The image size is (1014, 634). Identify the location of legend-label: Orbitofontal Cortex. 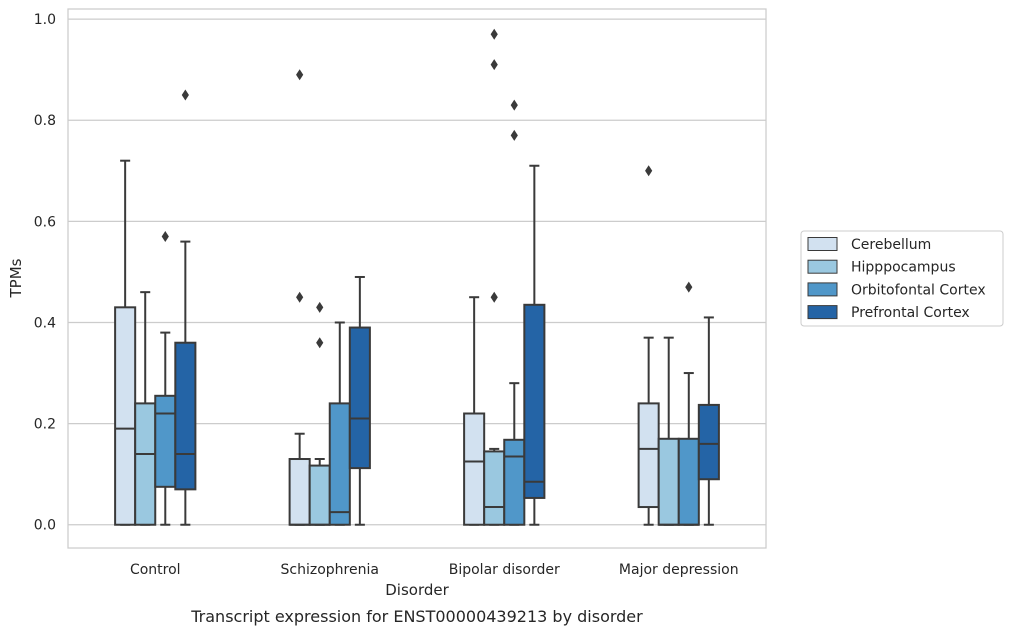
(918, 290).